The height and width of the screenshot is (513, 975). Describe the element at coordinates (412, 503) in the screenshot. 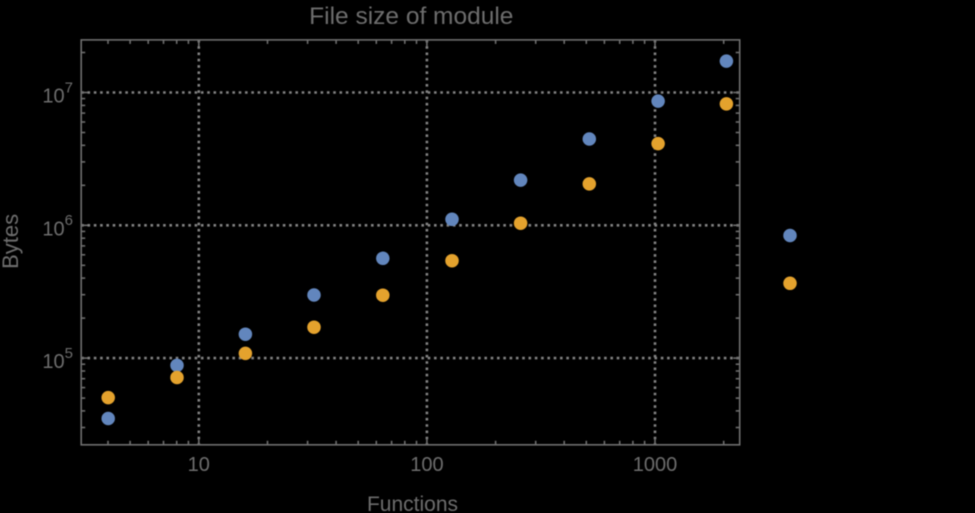

I see `svg-text: Functions` at that location.